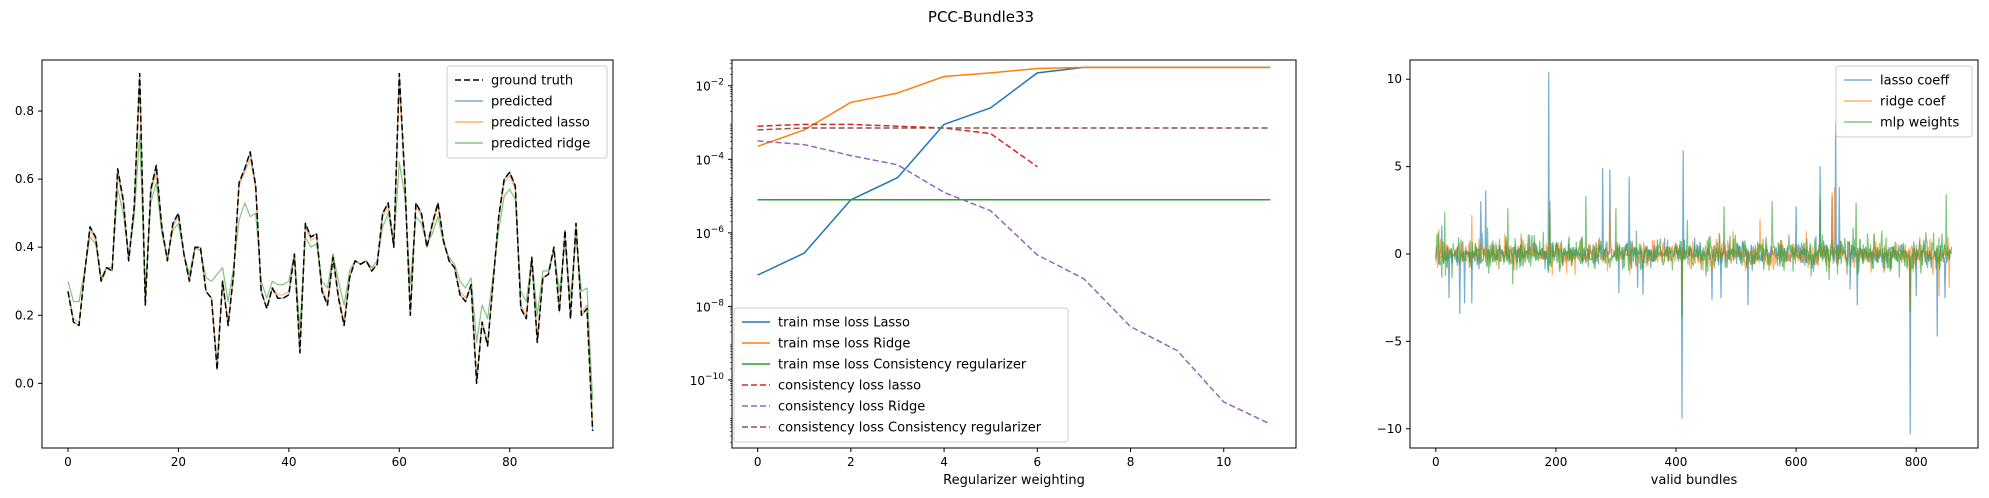  What do you see at coordinates (1919, 123) in the screenshot?
I see `legend-label: mlp weights` at bounding box center [1919, 123].